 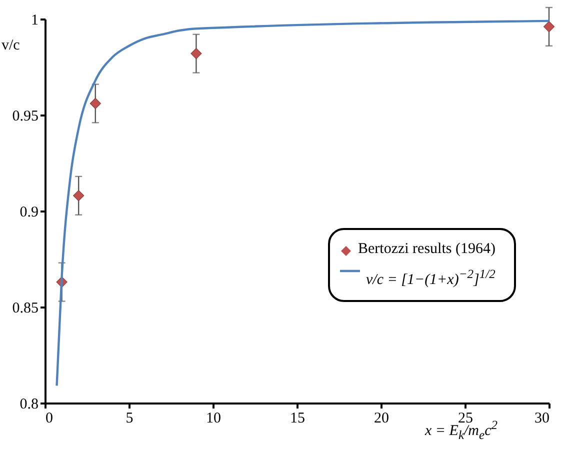 What do you see at coordinates (431, 278) in the screenshot?
I see `legend-label: v/c = [1−(1+x)$^{−2}$]$^{1/2}$` at bounding box center [431, 278].